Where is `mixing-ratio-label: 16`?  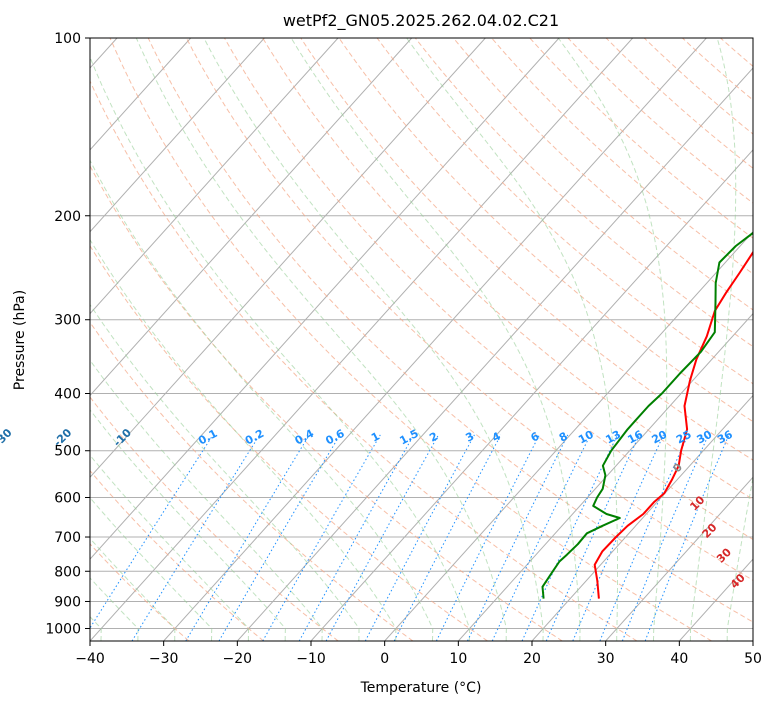
mixing-ratio-label: 16 is located at coordinates (635, 437).